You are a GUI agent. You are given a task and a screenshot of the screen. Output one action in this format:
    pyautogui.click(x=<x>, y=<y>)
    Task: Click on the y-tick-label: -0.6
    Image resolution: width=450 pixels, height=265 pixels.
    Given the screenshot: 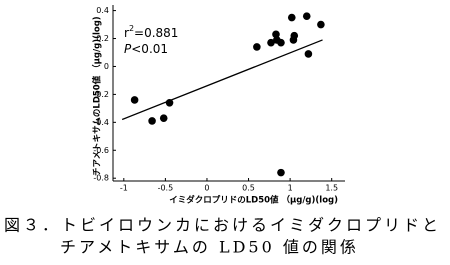 What is the action you would take?
    pyautogui.click(x=101, y=150)
    